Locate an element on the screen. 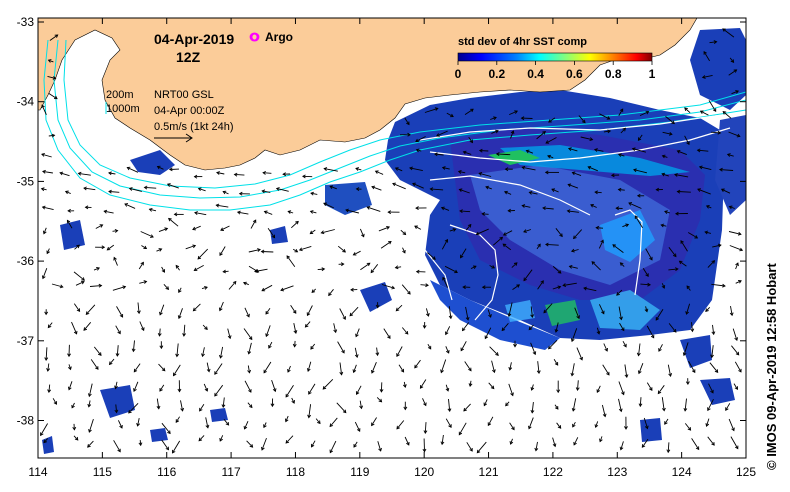 This screenshot has width=790, height=492. vector-scale-label: 0.5m/s (1kt 24h) is located at coordinates (193, 127).